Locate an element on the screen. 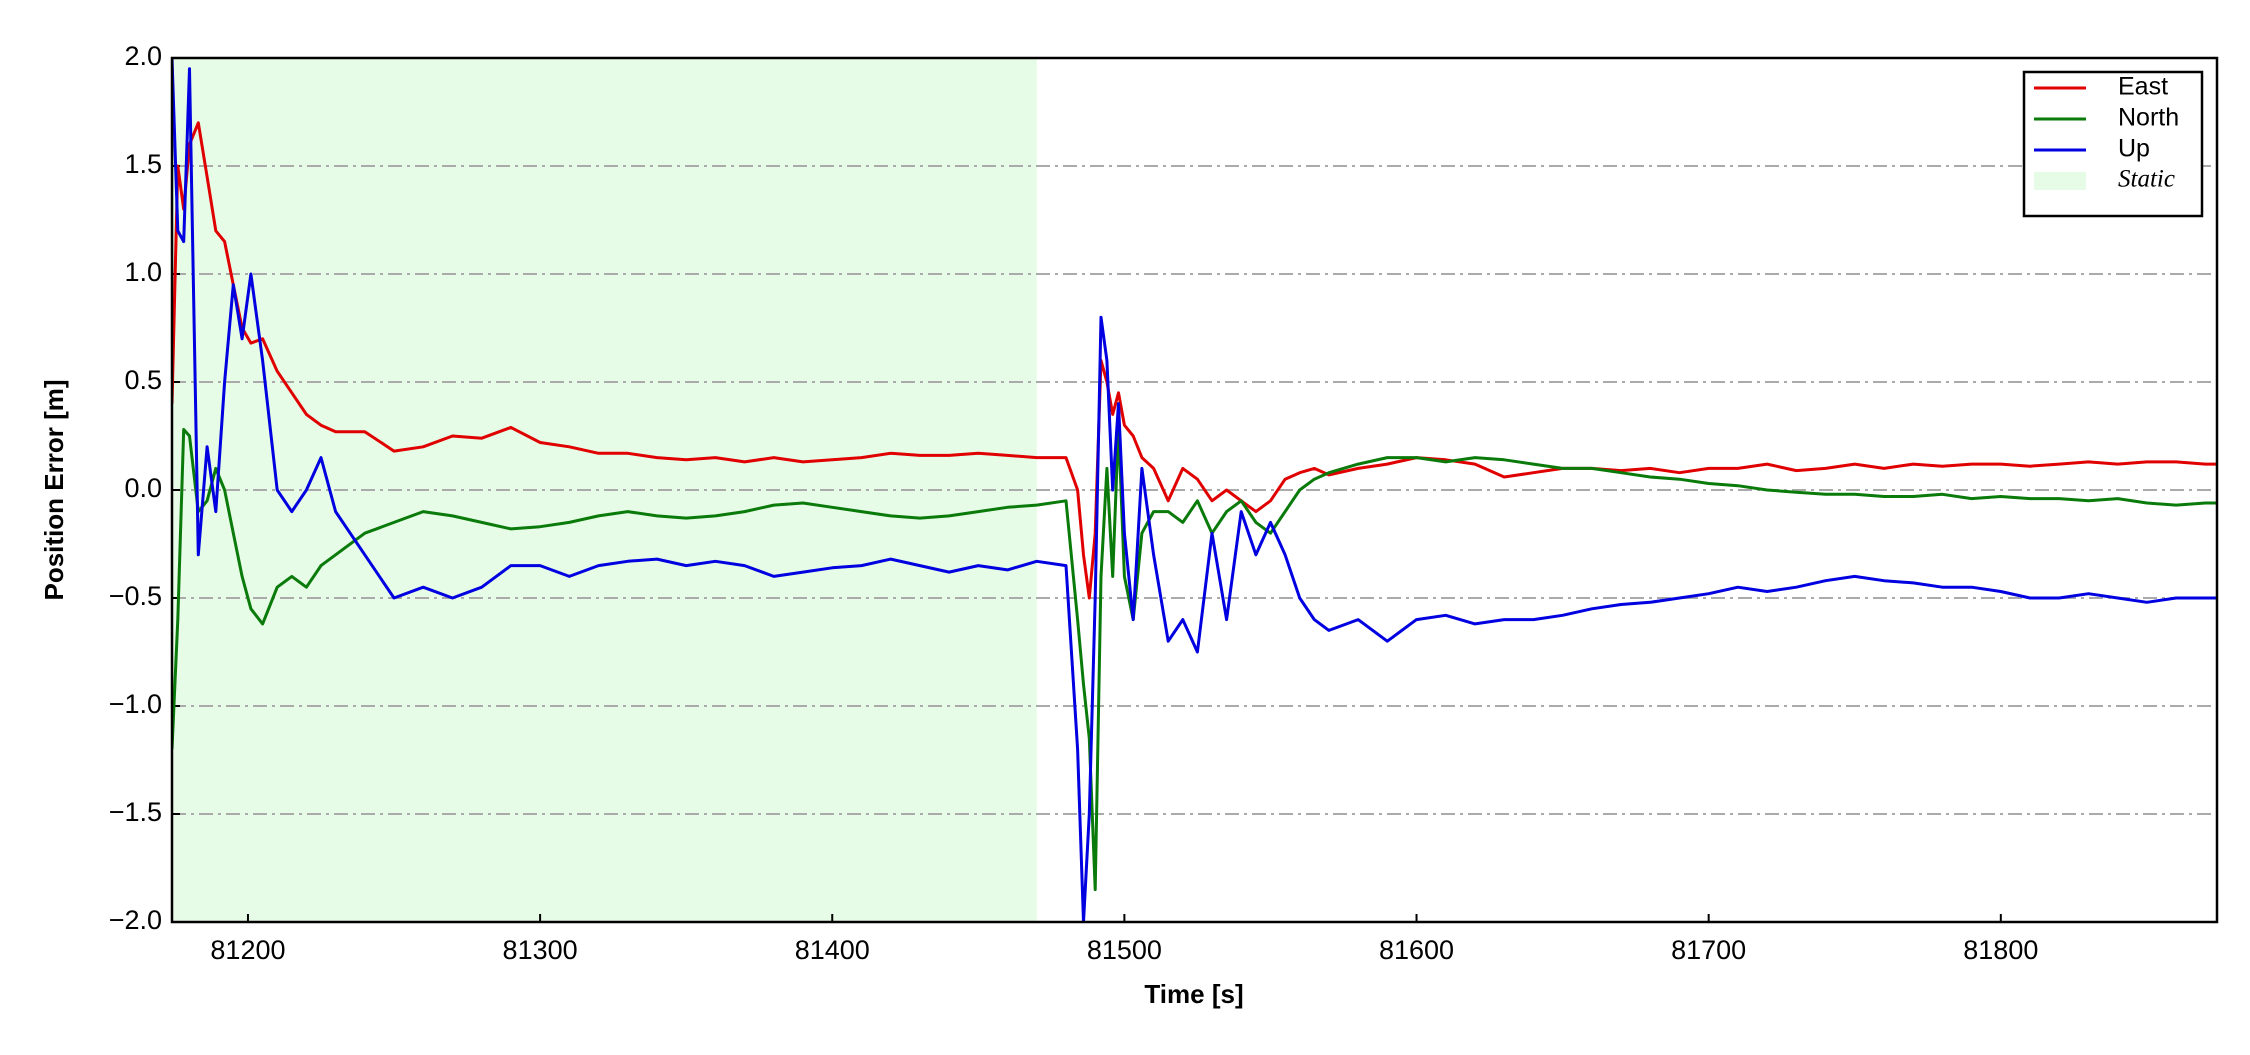 The height and width of the screenshot is (1055, 2250). y-axis-label: Position Error [m] is located at coordinates (54, 489).